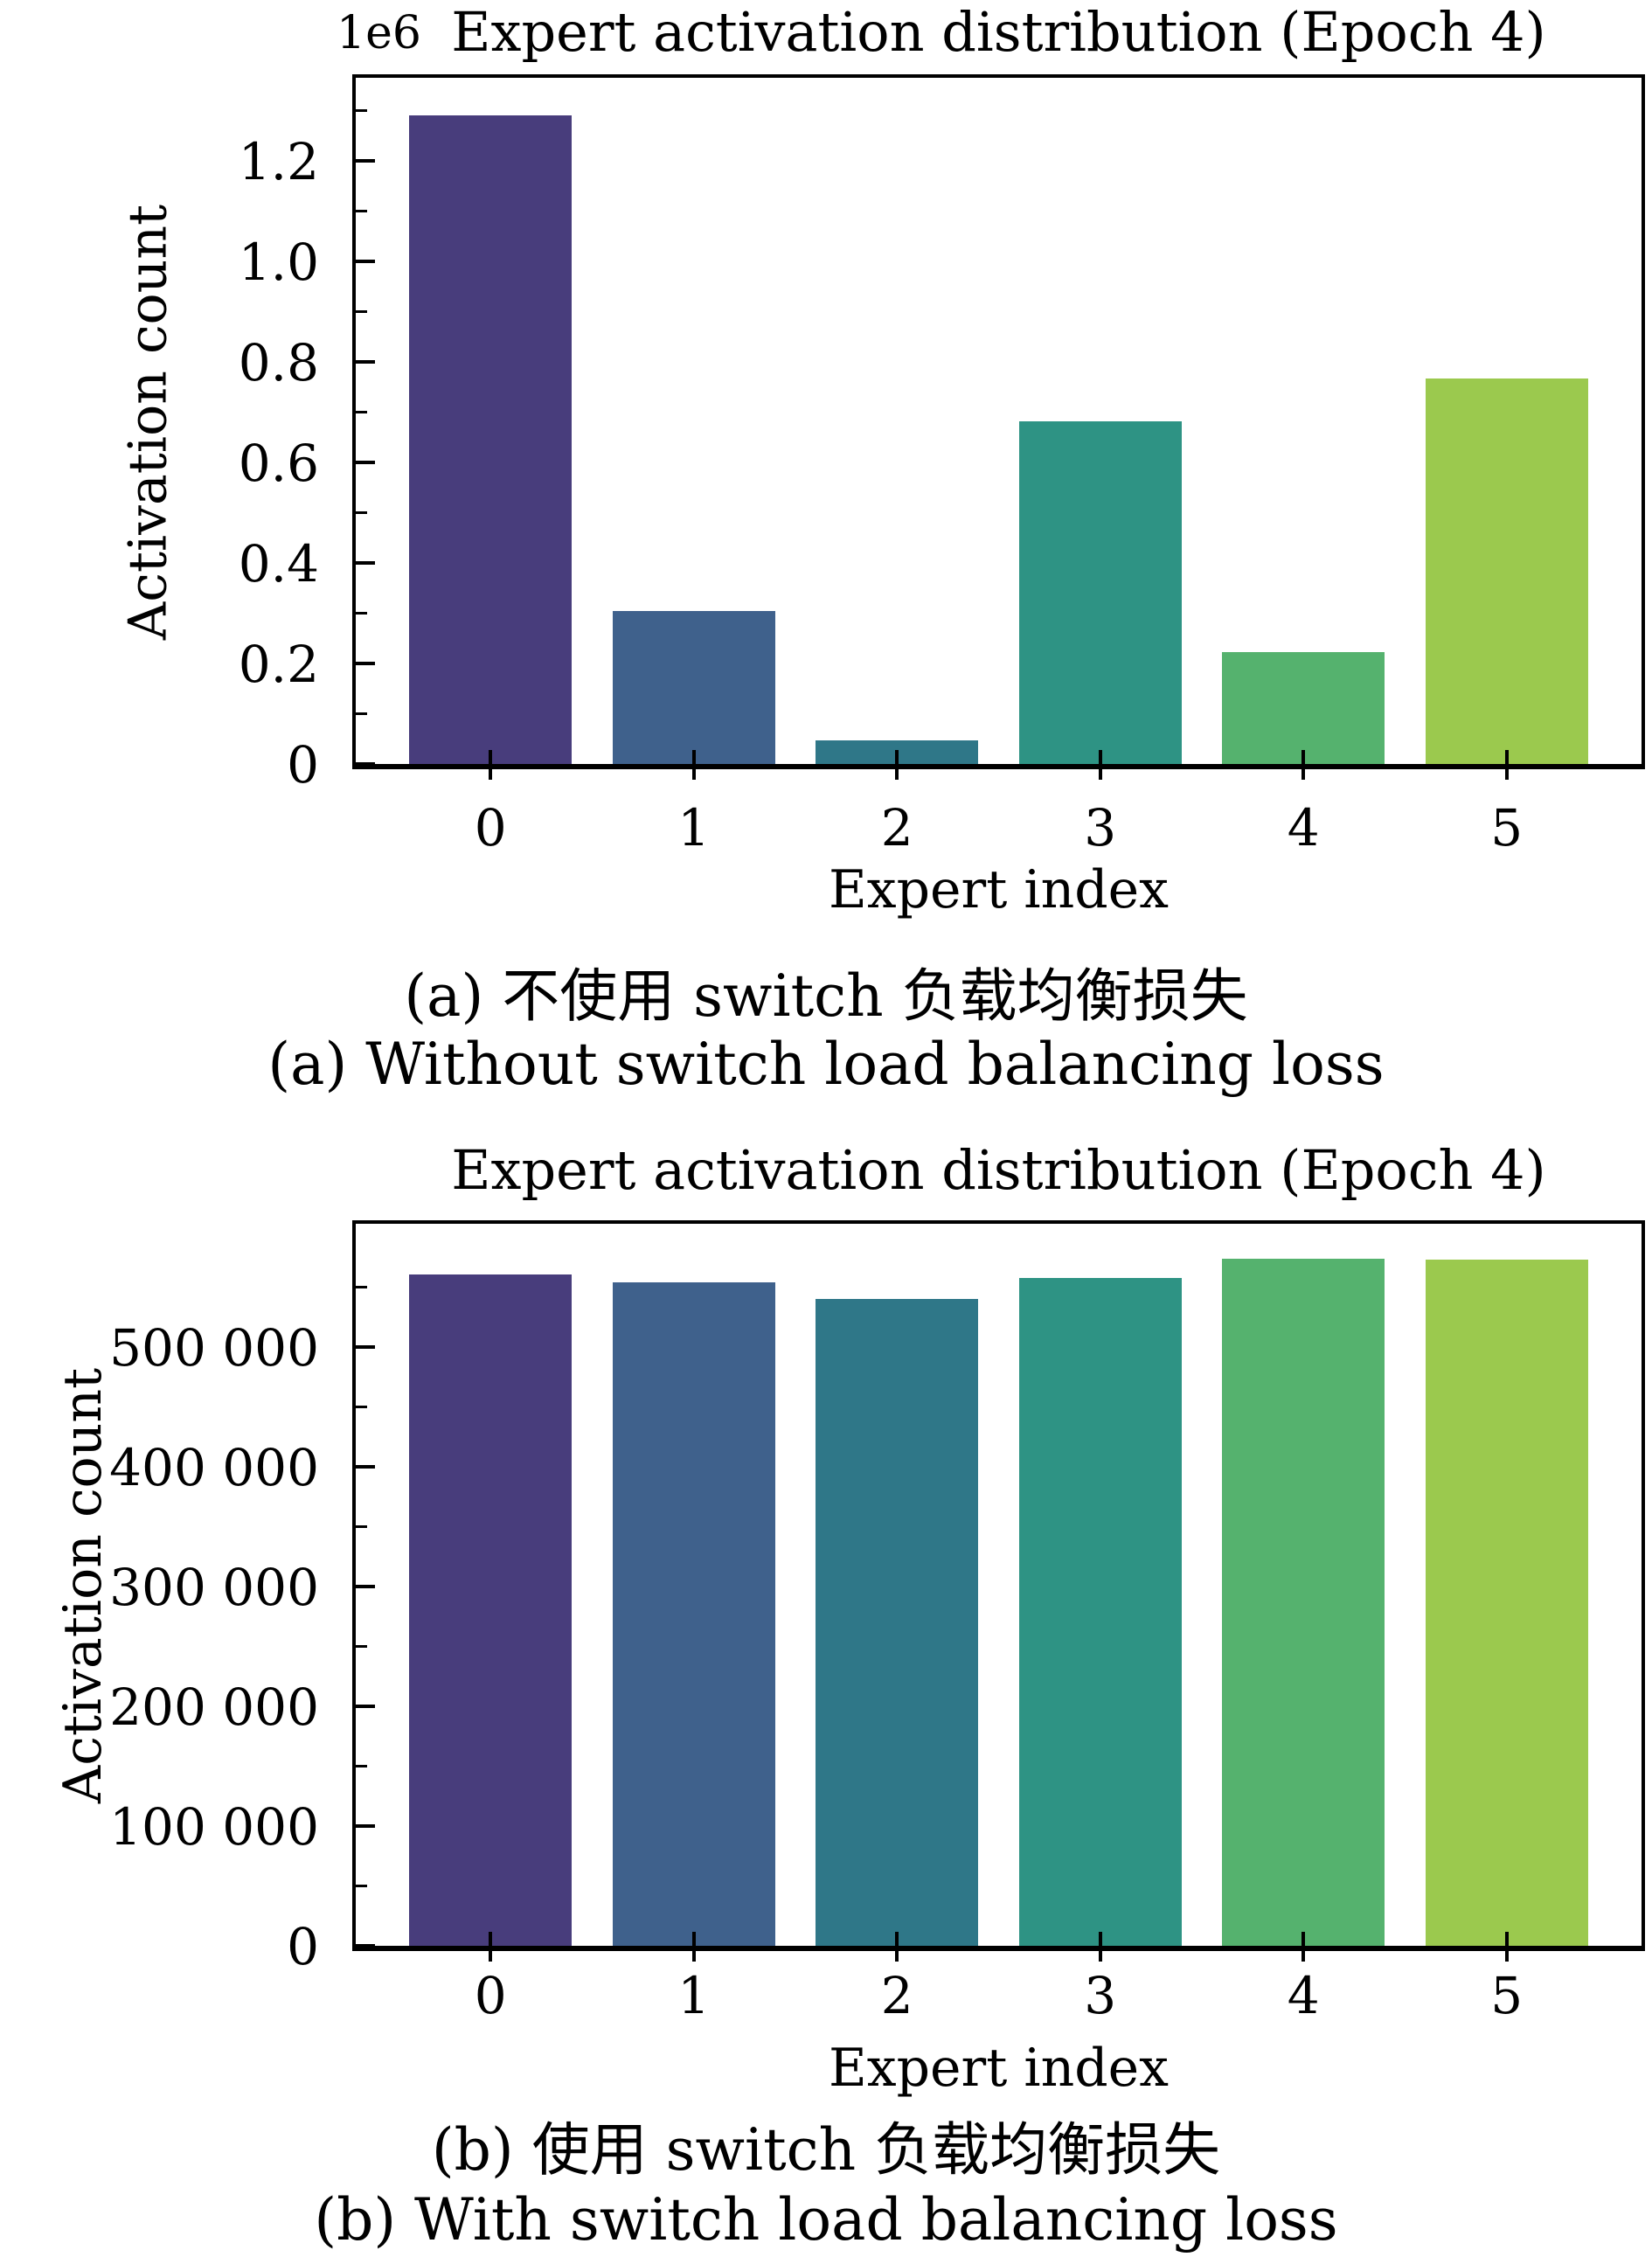  I want to click on y-tick-label: 300 000, so click(214, 1588).